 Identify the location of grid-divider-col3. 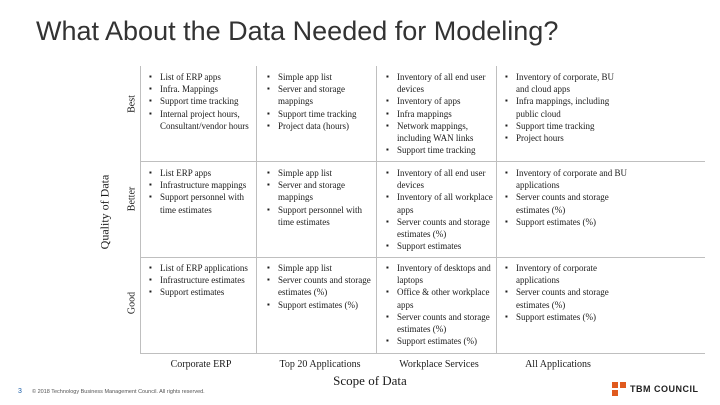
(496, 210).